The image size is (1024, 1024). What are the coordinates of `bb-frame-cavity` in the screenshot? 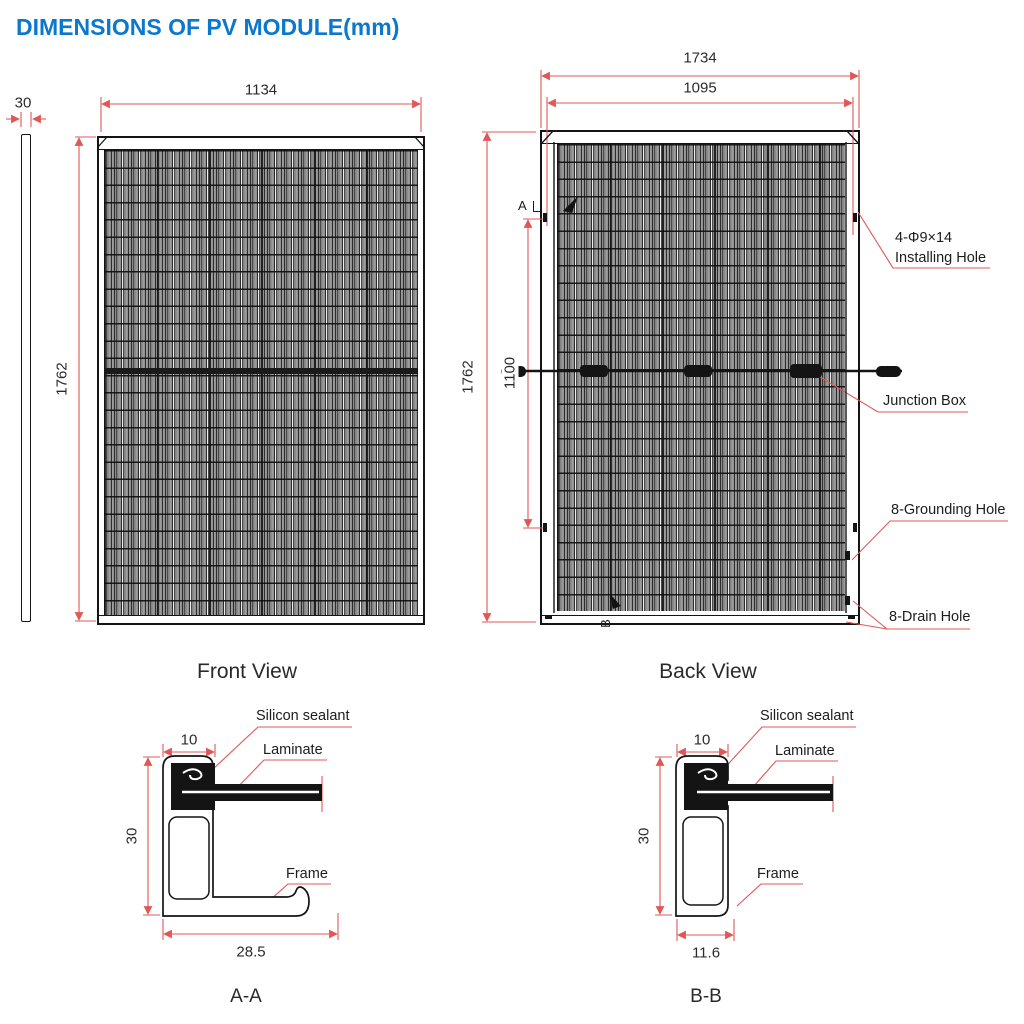 It's located at (703, 861).